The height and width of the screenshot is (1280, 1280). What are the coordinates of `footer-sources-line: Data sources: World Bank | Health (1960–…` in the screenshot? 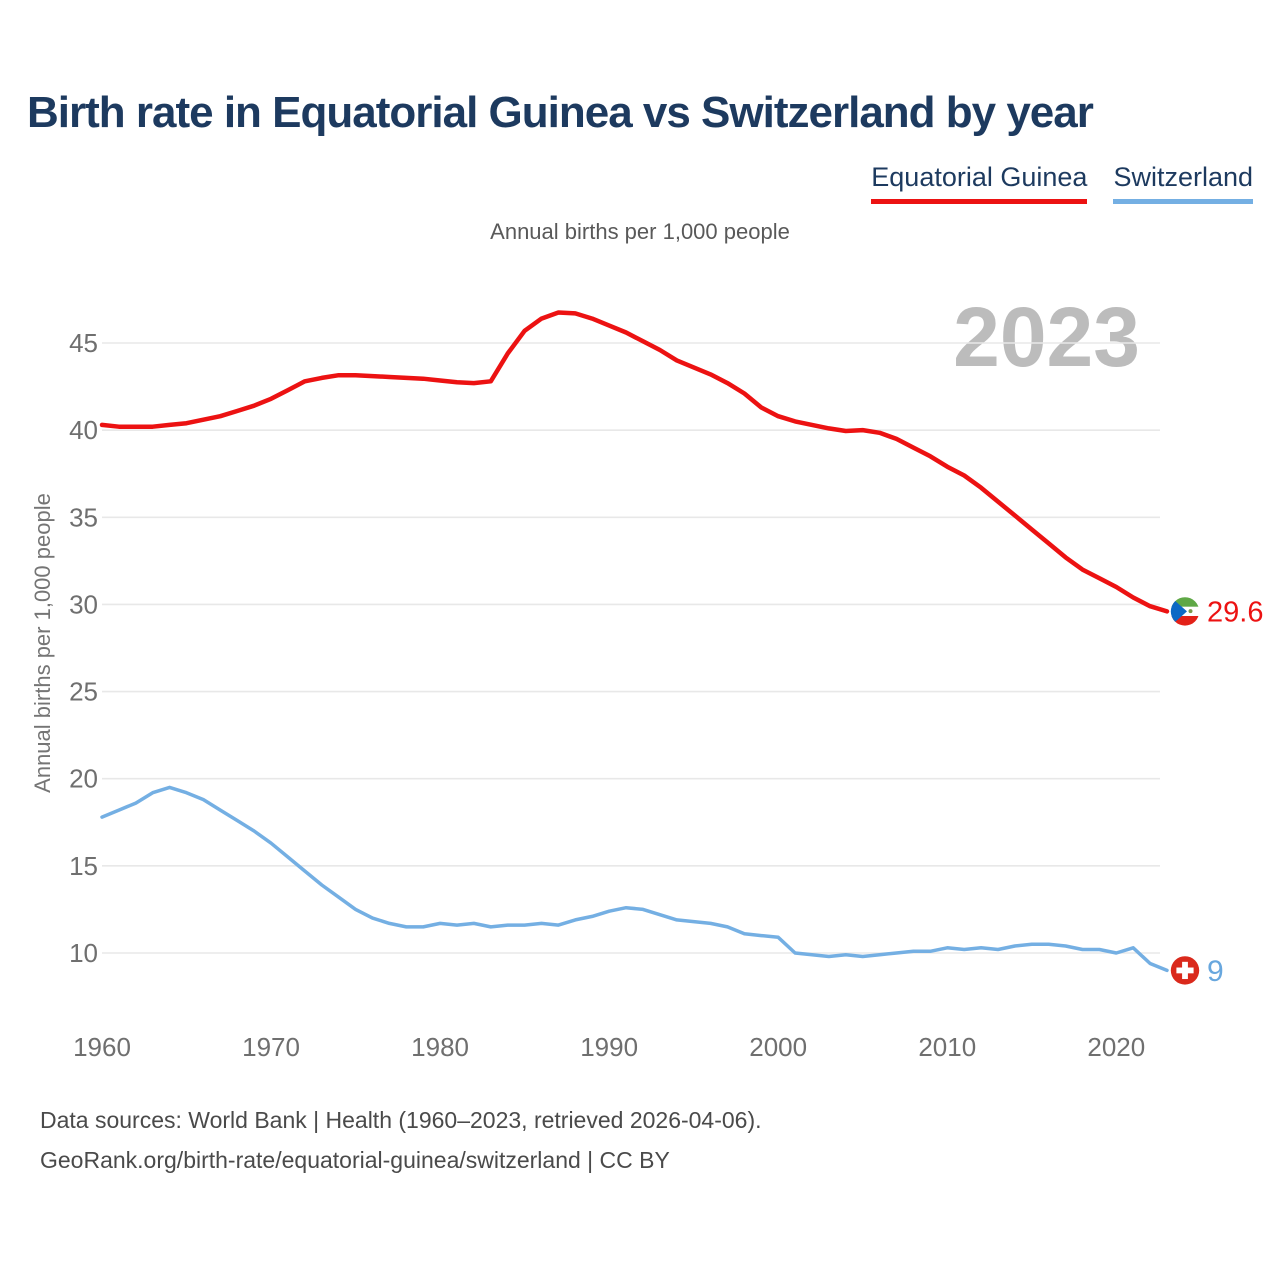 It's located at (401, 1120).